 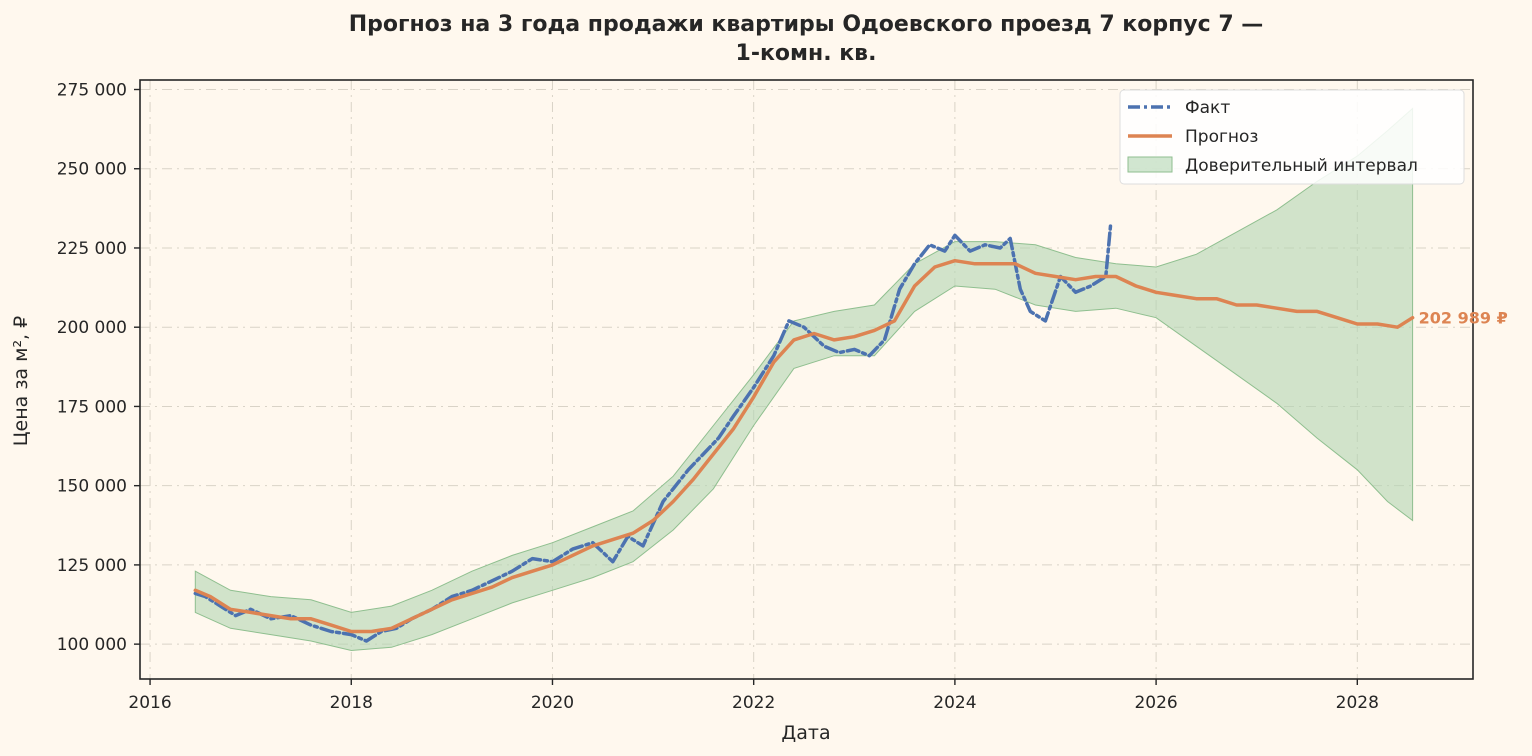 What do you see at coordinates (92, 91) in the screenshot?
I see `y-tick-label: 275 000` at bounding box center [92, 91].